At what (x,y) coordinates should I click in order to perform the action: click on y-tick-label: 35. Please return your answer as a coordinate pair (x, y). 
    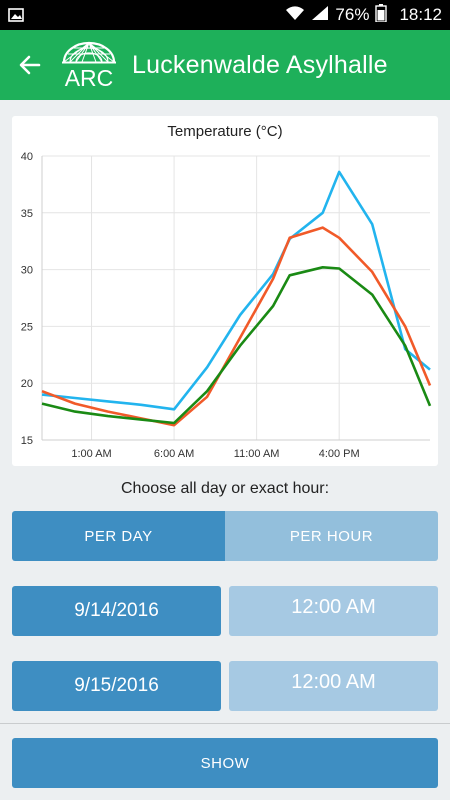
    Looking at the image, I should click on (27, 214).